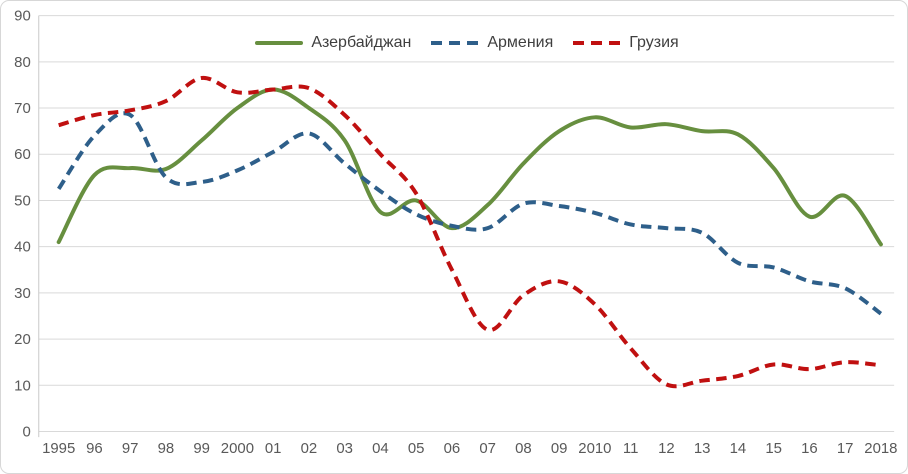 This screenshot has width=908, height=474. I want to click on x-axis-label: 13, so click(702, 448).